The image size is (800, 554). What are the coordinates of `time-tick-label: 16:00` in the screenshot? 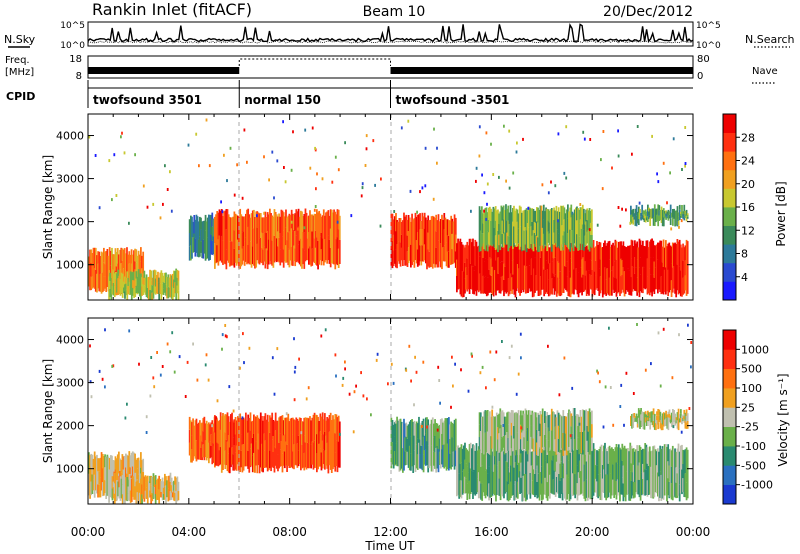 It's located at (491, 532).